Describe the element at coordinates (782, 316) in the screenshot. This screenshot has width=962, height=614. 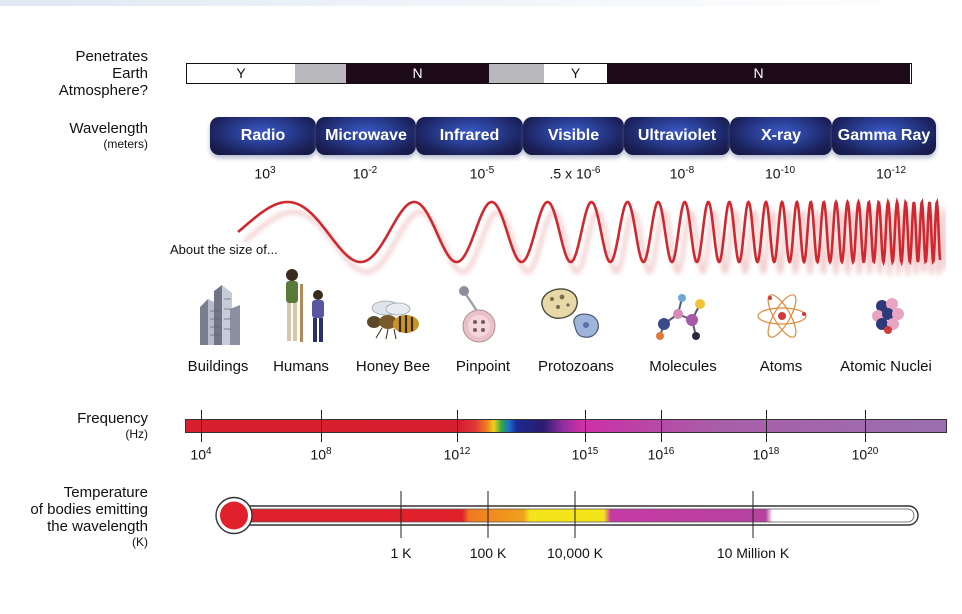
I see `atoms-icon` at that location.